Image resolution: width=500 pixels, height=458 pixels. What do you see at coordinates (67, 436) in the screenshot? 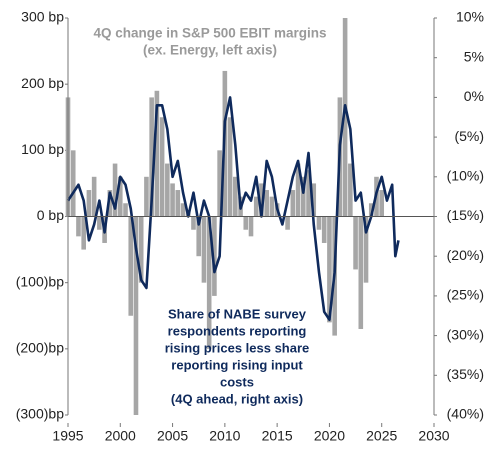
I see `x-tick-label: 1995` at bounding box center [67, 436].